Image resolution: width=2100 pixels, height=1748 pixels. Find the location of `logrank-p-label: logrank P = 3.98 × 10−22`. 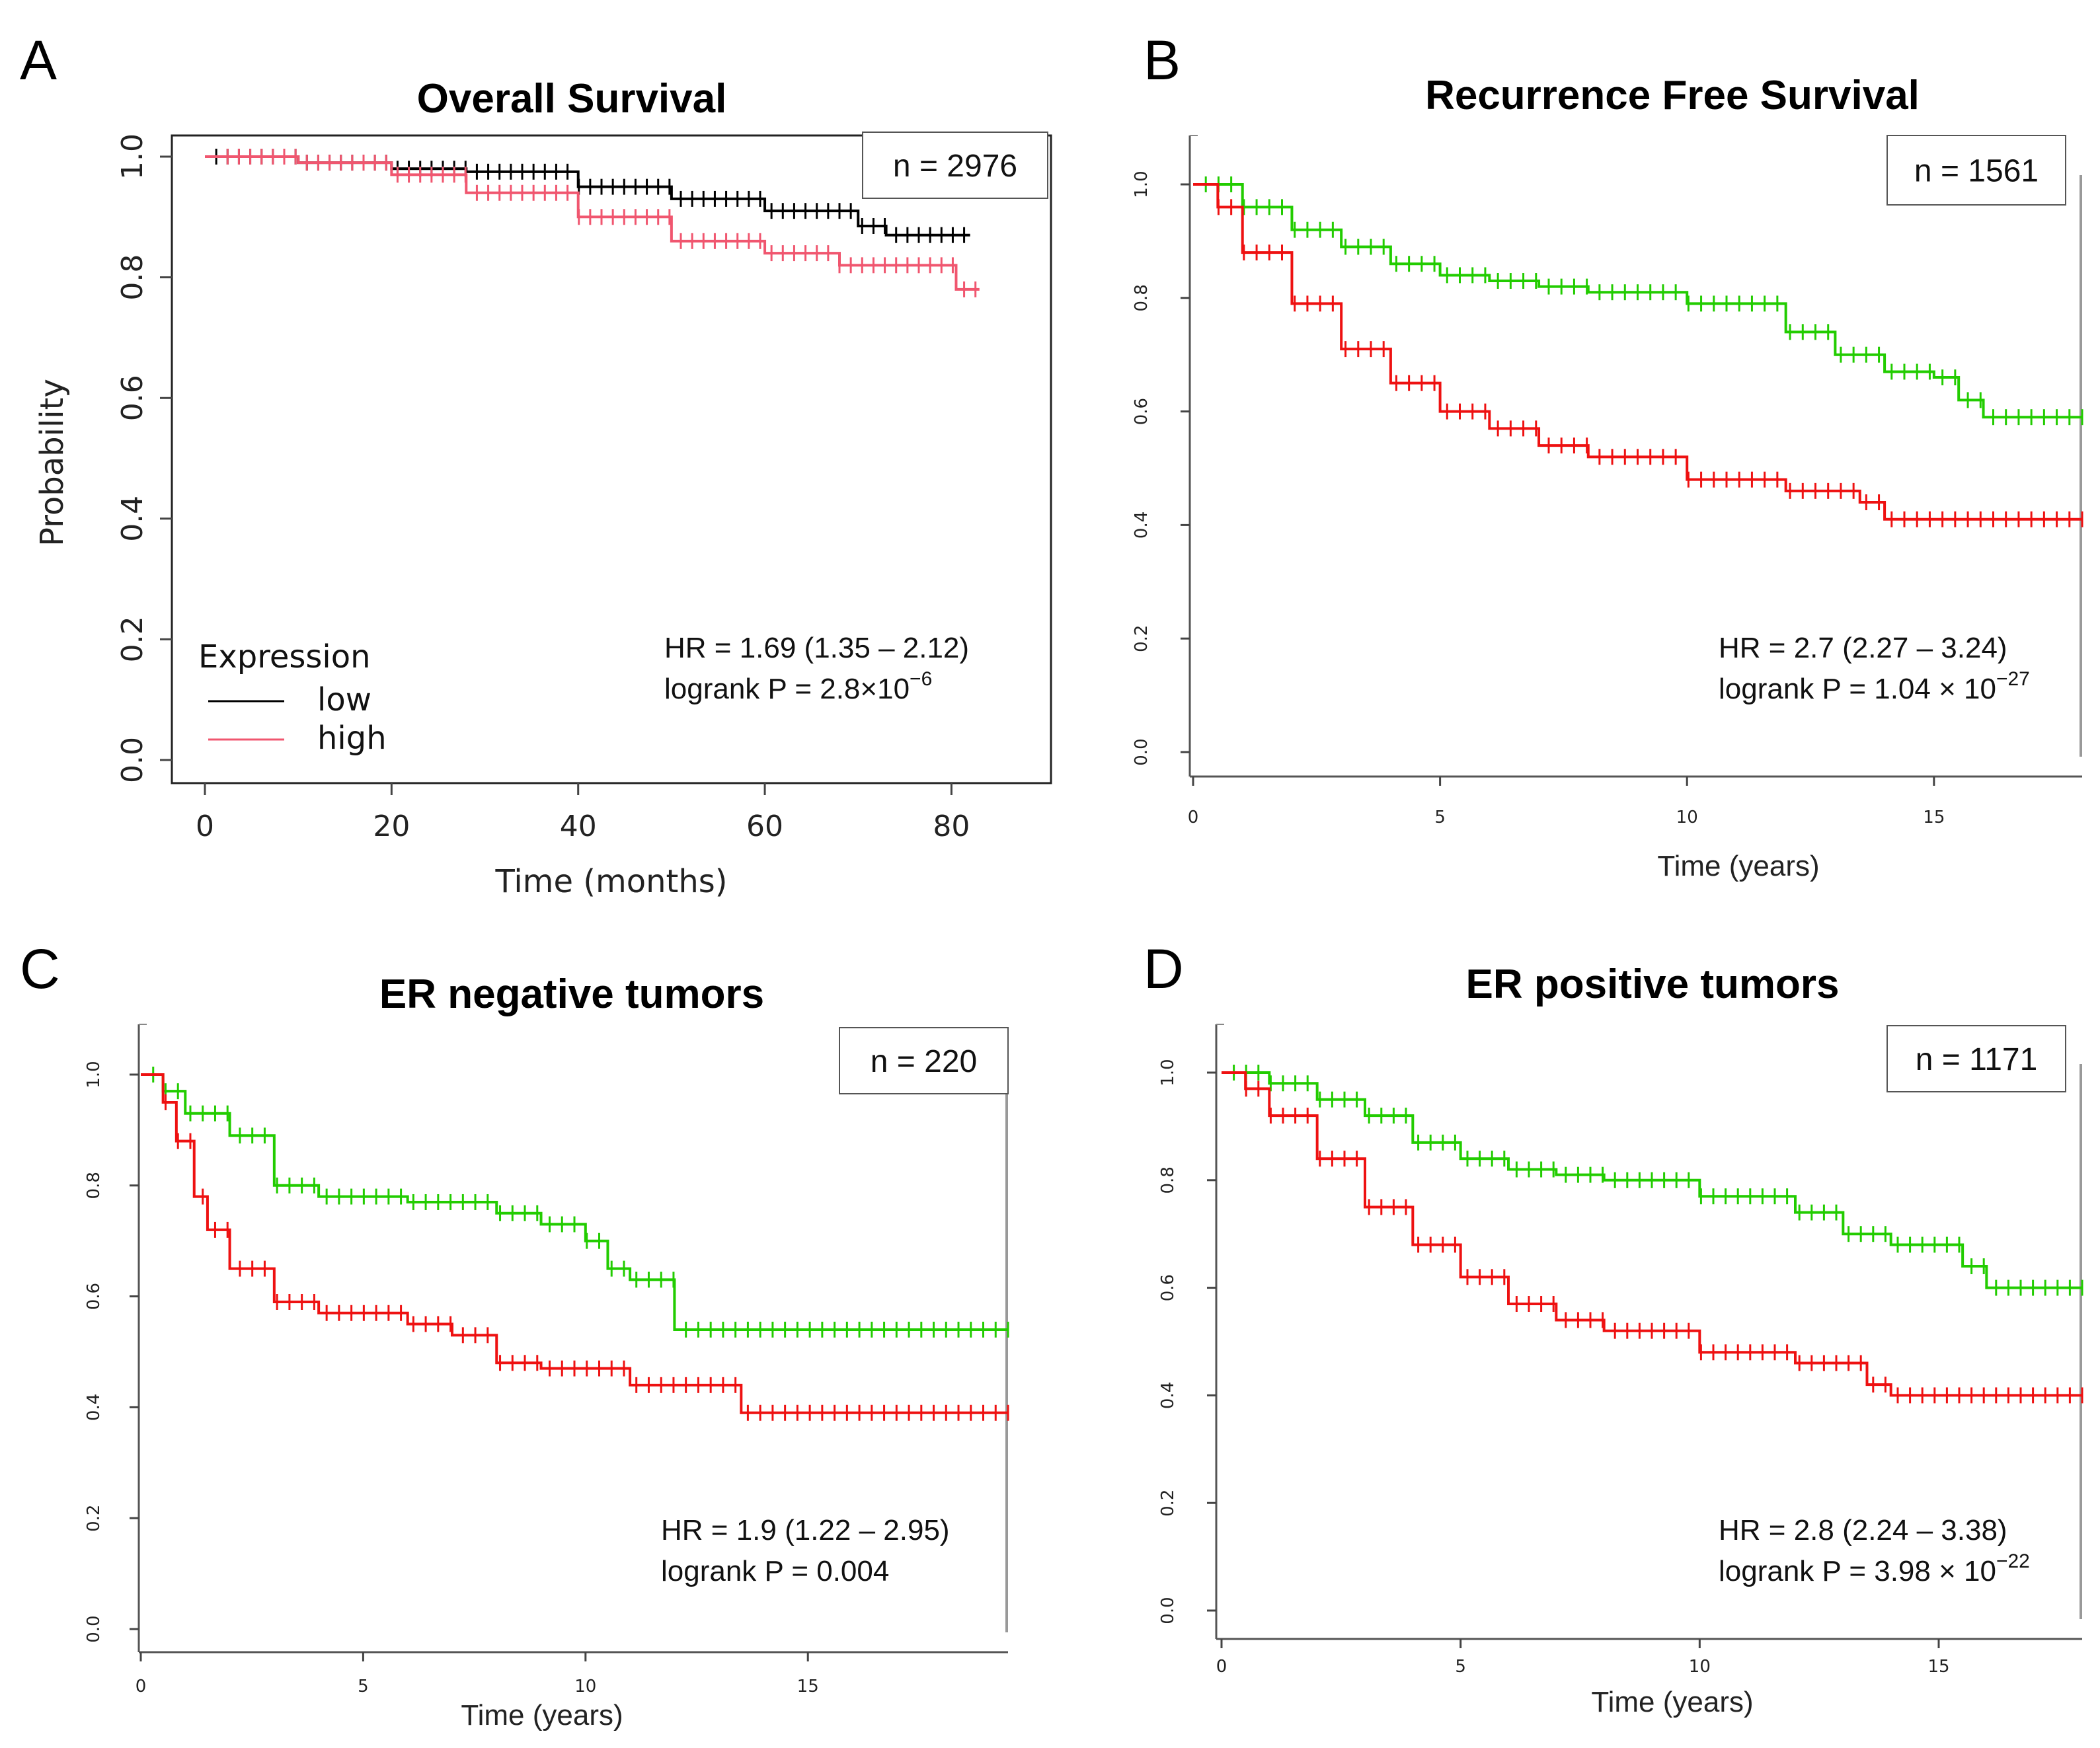

logrank-p-label: logrank P = 3.98 × 10−22 is located at coordinates (1874, 1568).